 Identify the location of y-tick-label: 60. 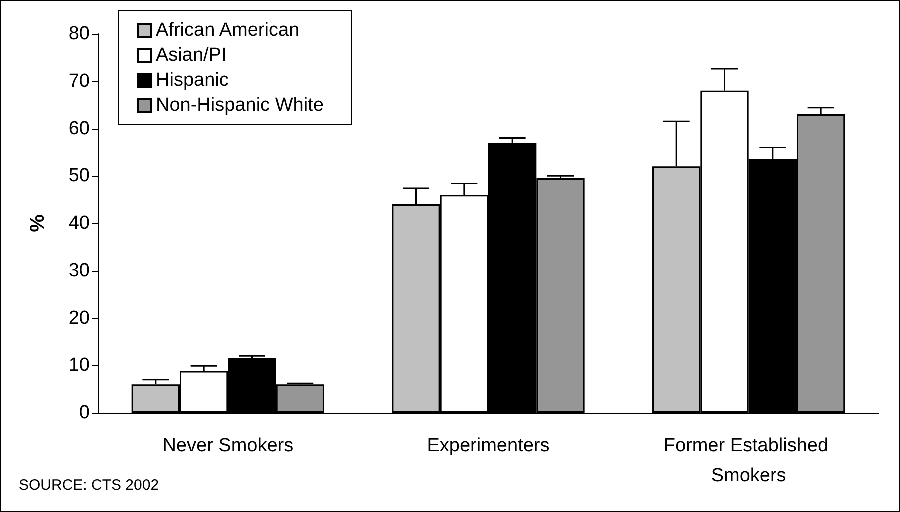
(79, 129).